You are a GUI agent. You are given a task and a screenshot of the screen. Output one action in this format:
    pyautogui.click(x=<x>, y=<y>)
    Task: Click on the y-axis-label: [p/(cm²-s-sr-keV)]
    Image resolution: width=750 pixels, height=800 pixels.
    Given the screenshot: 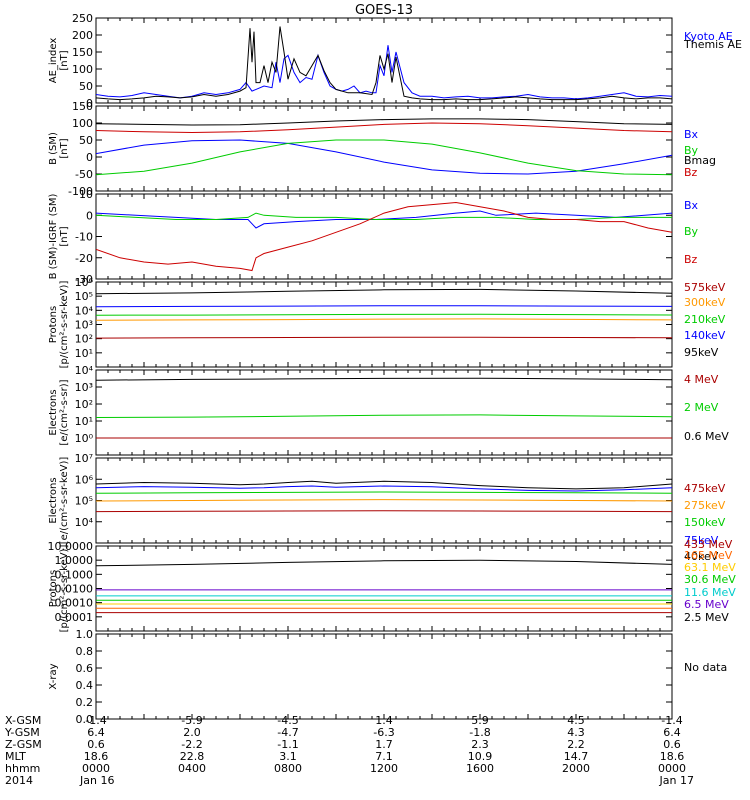 What is the action you would take?
    pyautogui.click(x=64, y=589)
    